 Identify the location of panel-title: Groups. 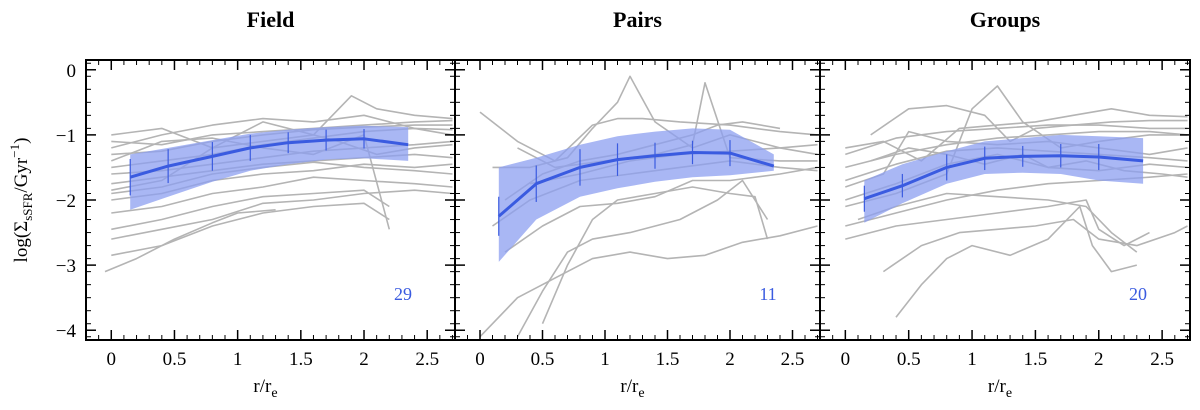
(1005, 19).